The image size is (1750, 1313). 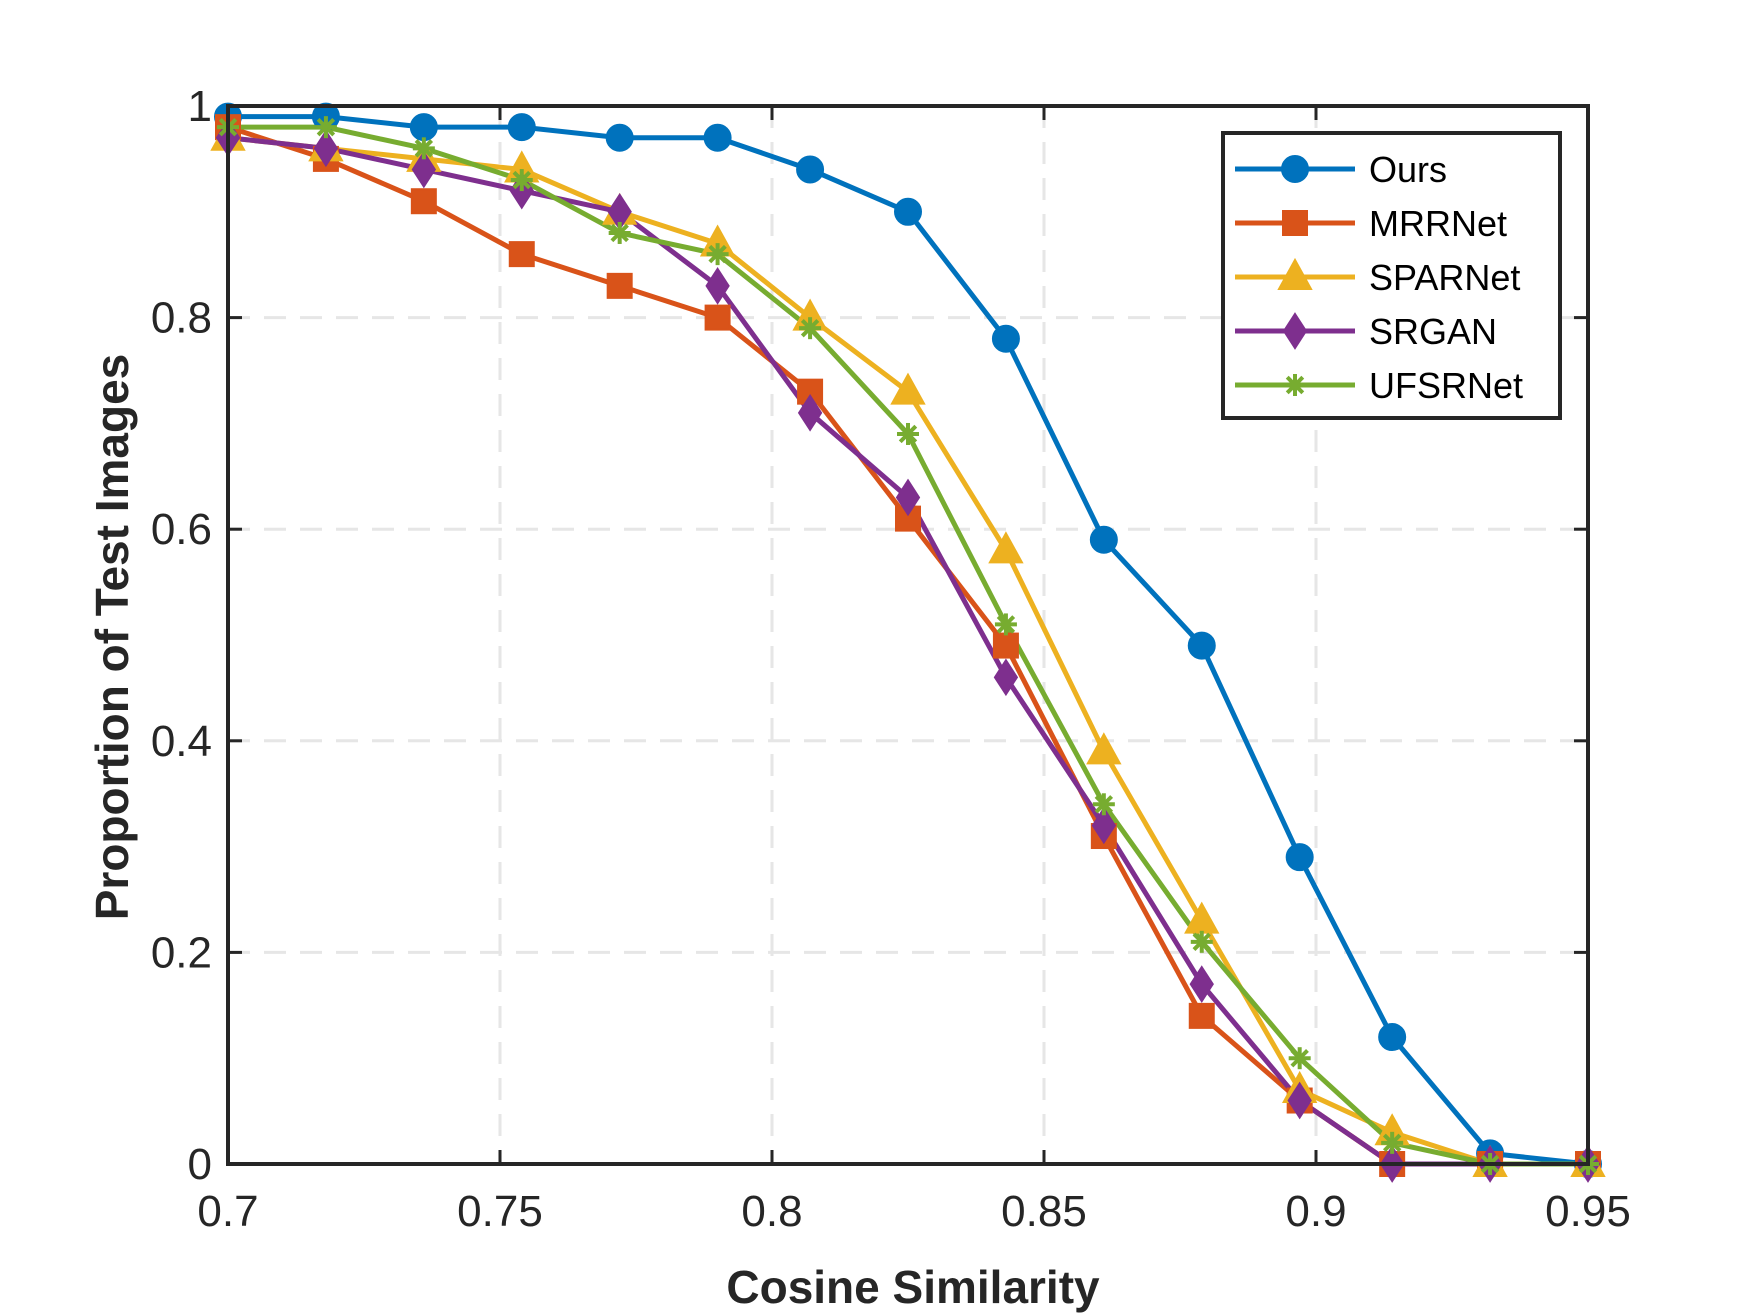 What do you see at coordinates (181, 952) in the screenshot?
I see `y-tick-label: 0.2` at bounding box center [181, 952].